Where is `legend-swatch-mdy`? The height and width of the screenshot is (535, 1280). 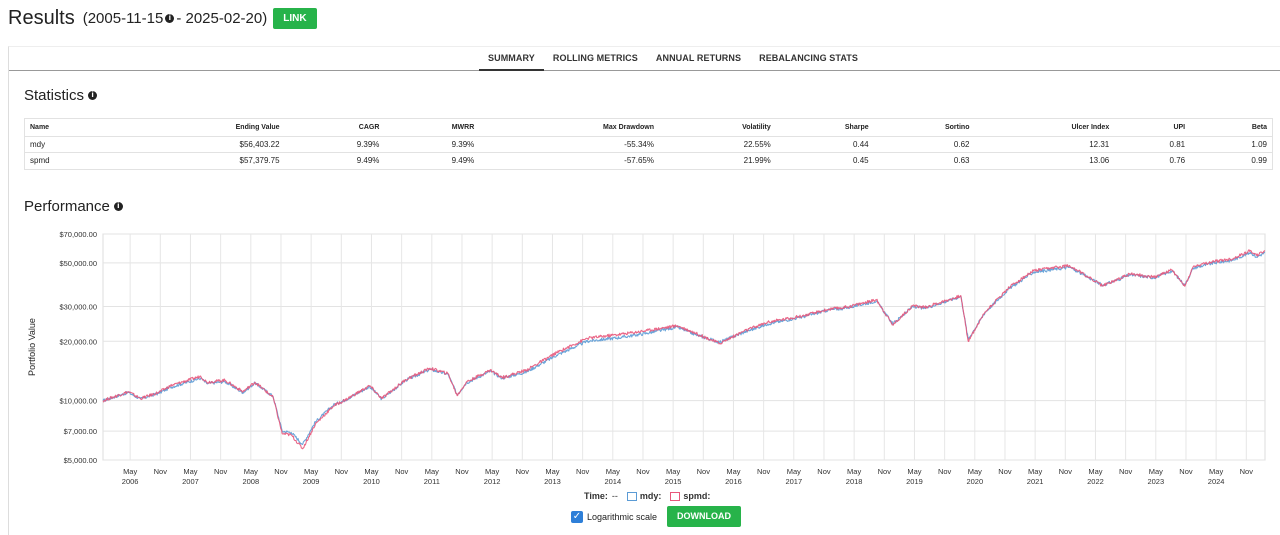 legend-swatch-mdy is located at coordinates (631, 496).